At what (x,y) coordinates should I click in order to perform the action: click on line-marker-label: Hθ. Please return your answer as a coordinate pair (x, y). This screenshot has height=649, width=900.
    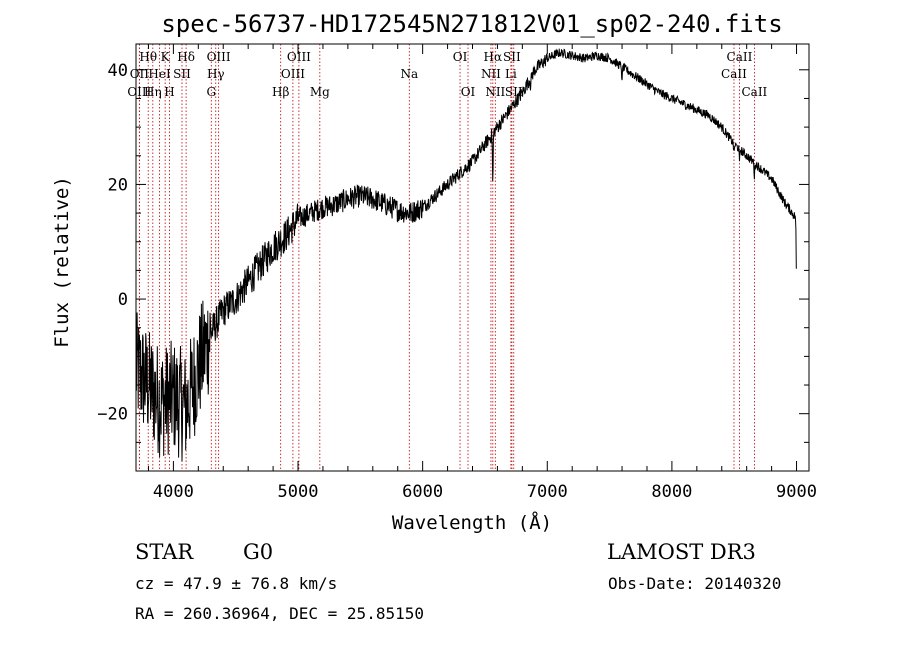
    Looking at the image, I should click on (148, 57).